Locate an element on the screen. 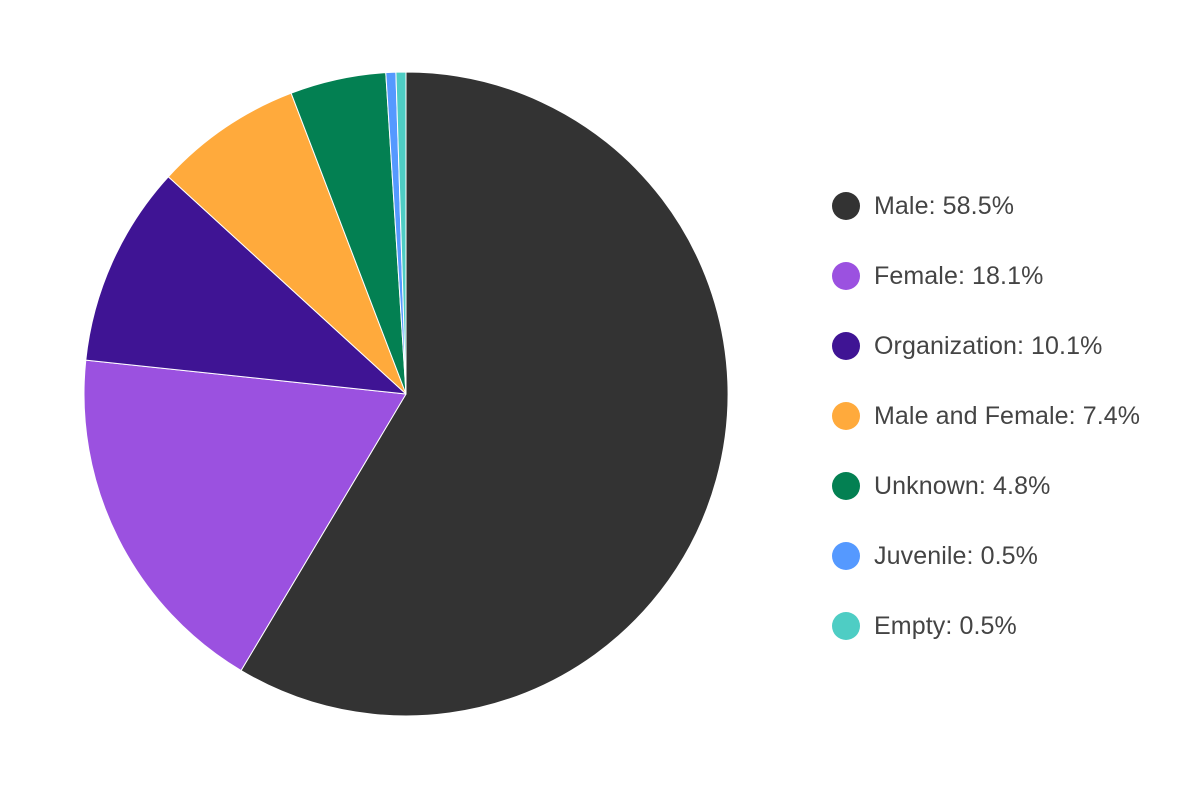 Image resolution: width=1200 pixels, height=800 pixels. legend-item-male-and-female: Male and Female: 7.4% is located at coordinates (986, 416).